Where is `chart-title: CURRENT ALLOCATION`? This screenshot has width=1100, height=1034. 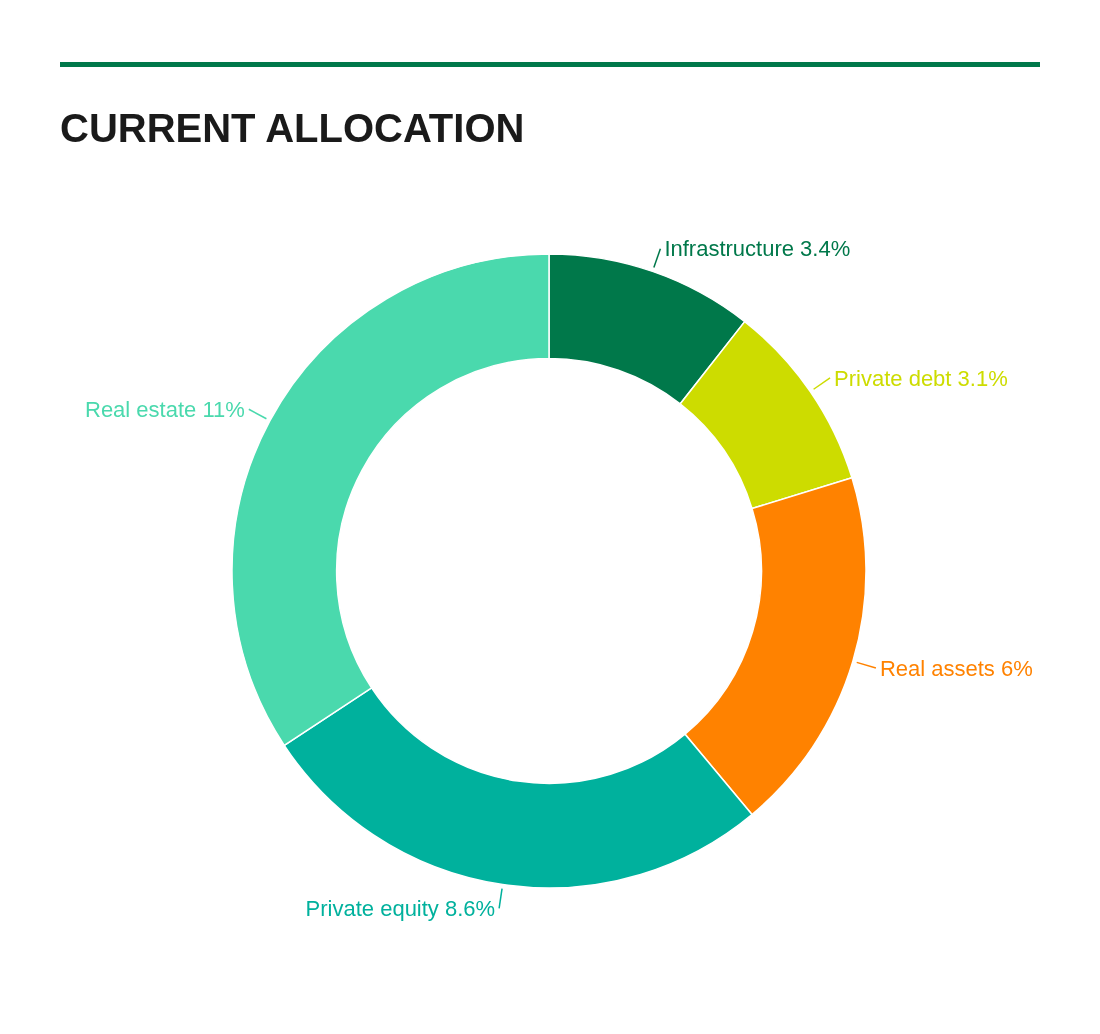
chart-title: CURRENT ALLOCATION is located at coordinates (292, 128).